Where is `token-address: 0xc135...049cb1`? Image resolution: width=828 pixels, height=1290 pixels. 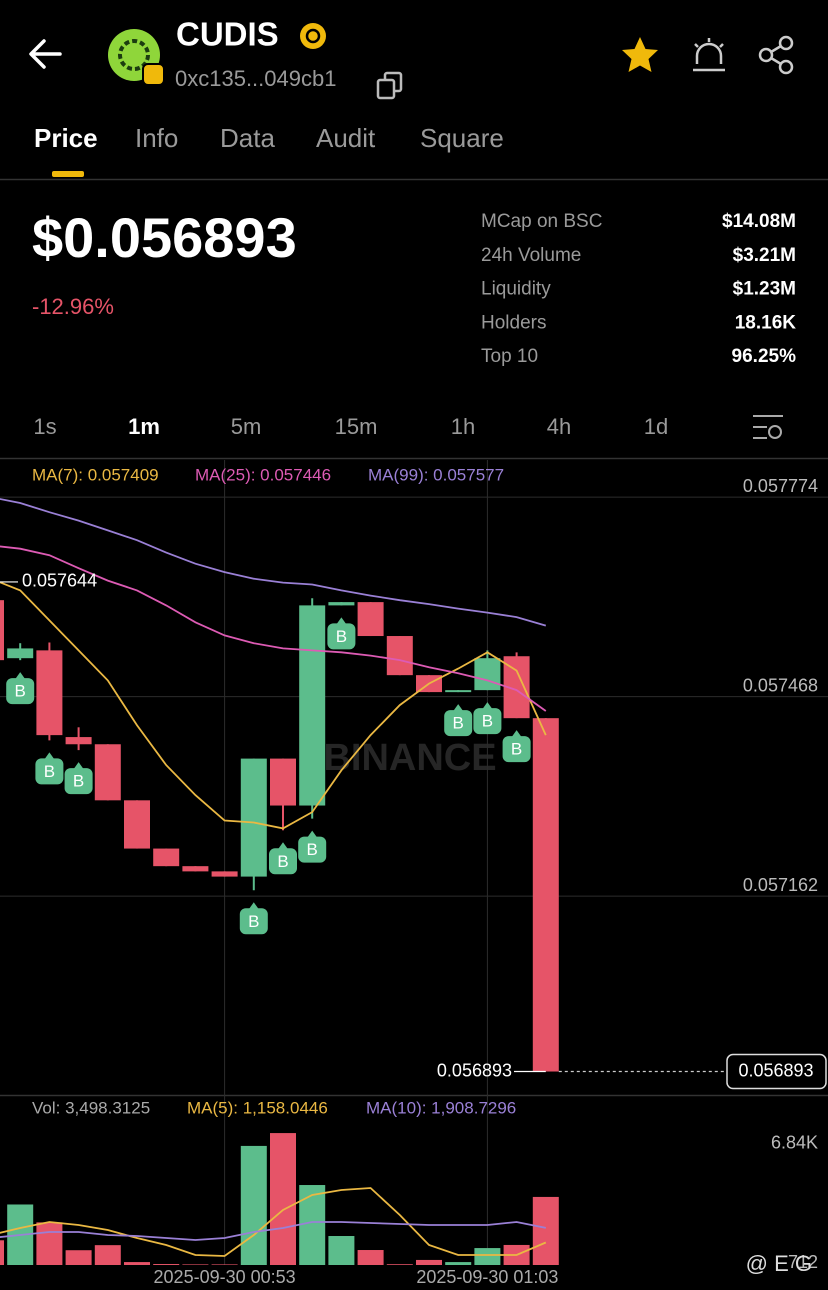
token-address: 0xc135...049cb1 is located at coordinates (255, 78).